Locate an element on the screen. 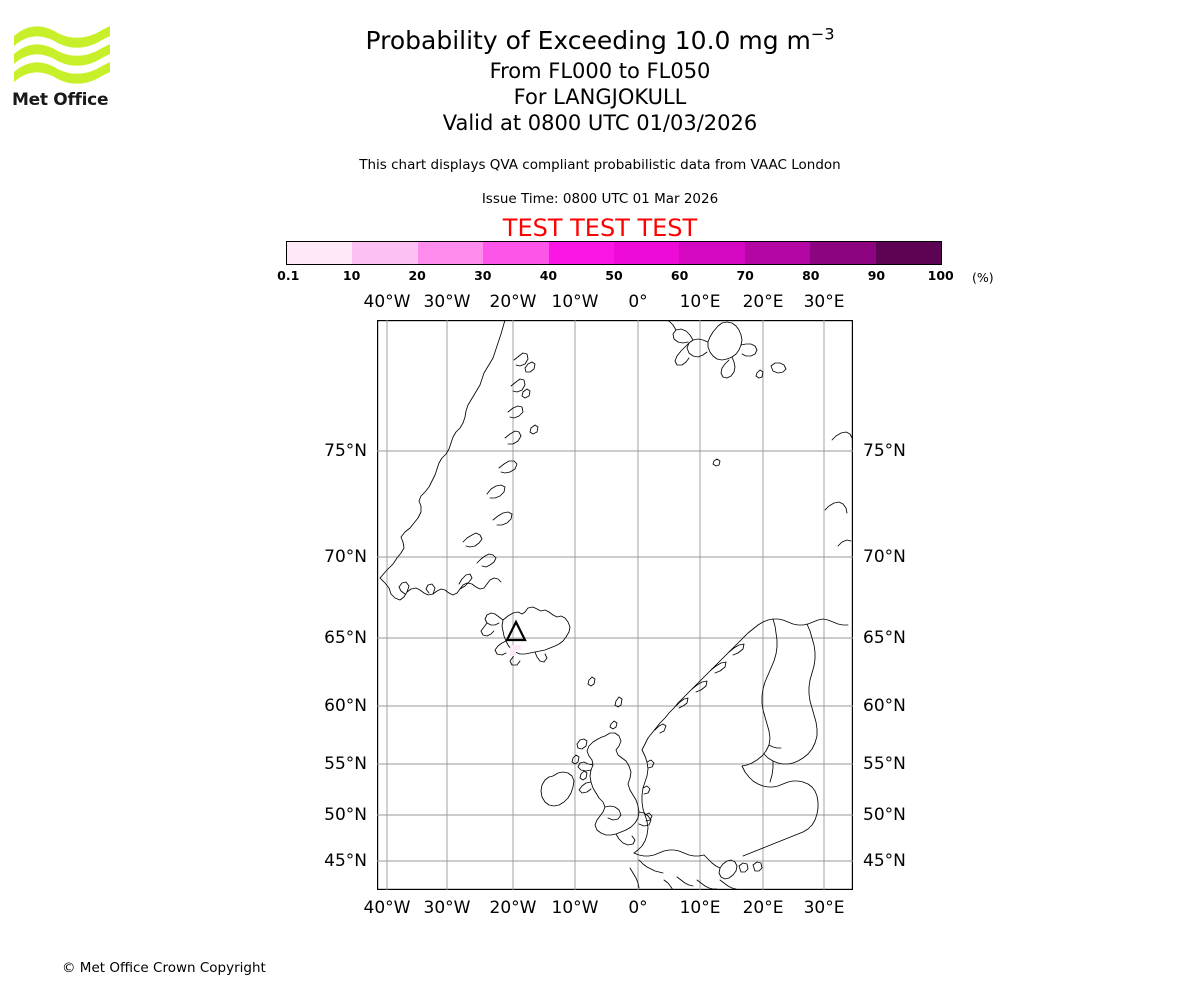  lon-label-bottom: 40°W is located at coordinates (387, 908).